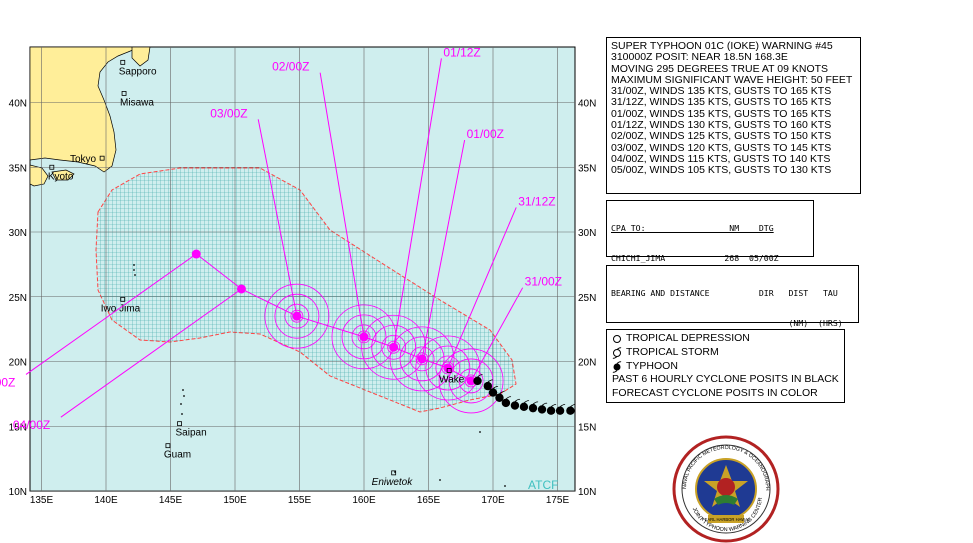  Describe the element at coordinates (587, 363) in the screenshot. I see `lat-tick-label-right: 20N` at that location.